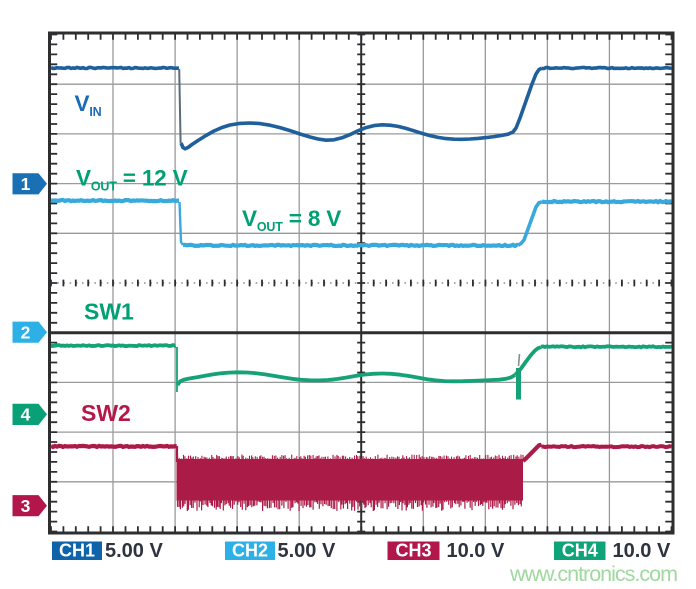 The width and height of the screenshot is (696, 589). What do you see at coordinates (26, 184) in the screenshot?
I see `svg-text: 1` at bounding box center [26, 184].